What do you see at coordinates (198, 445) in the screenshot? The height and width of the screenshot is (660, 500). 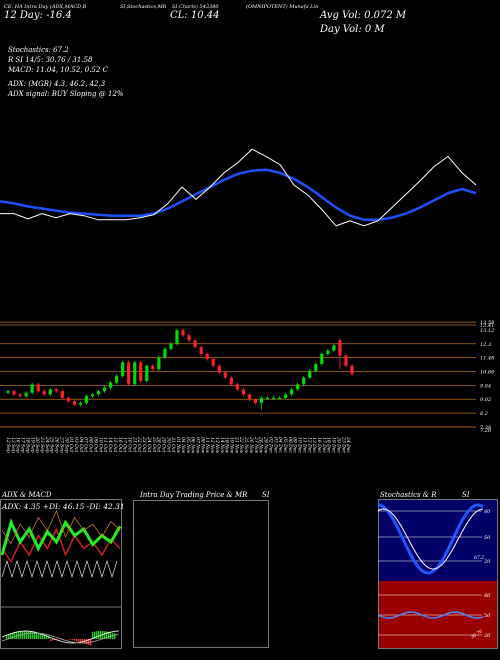 I see `date-tick-label: 07 Nov` at bounding box center [198, 445].